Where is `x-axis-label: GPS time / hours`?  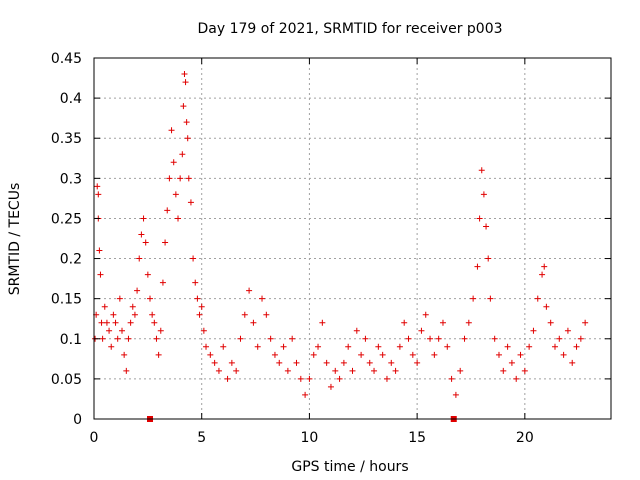
x-axis-label: GPS time / hours is located at coordinates (349, 467).